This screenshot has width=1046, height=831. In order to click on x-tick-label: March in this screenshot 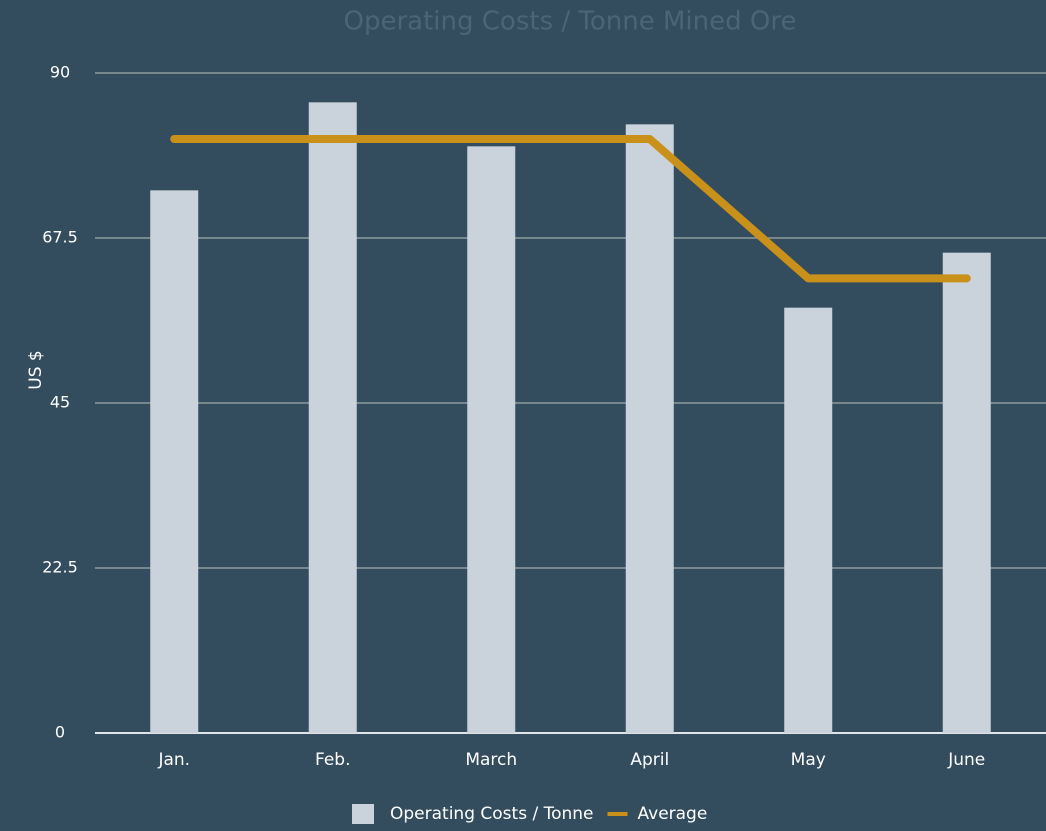, I will do `click(491, 760)`.